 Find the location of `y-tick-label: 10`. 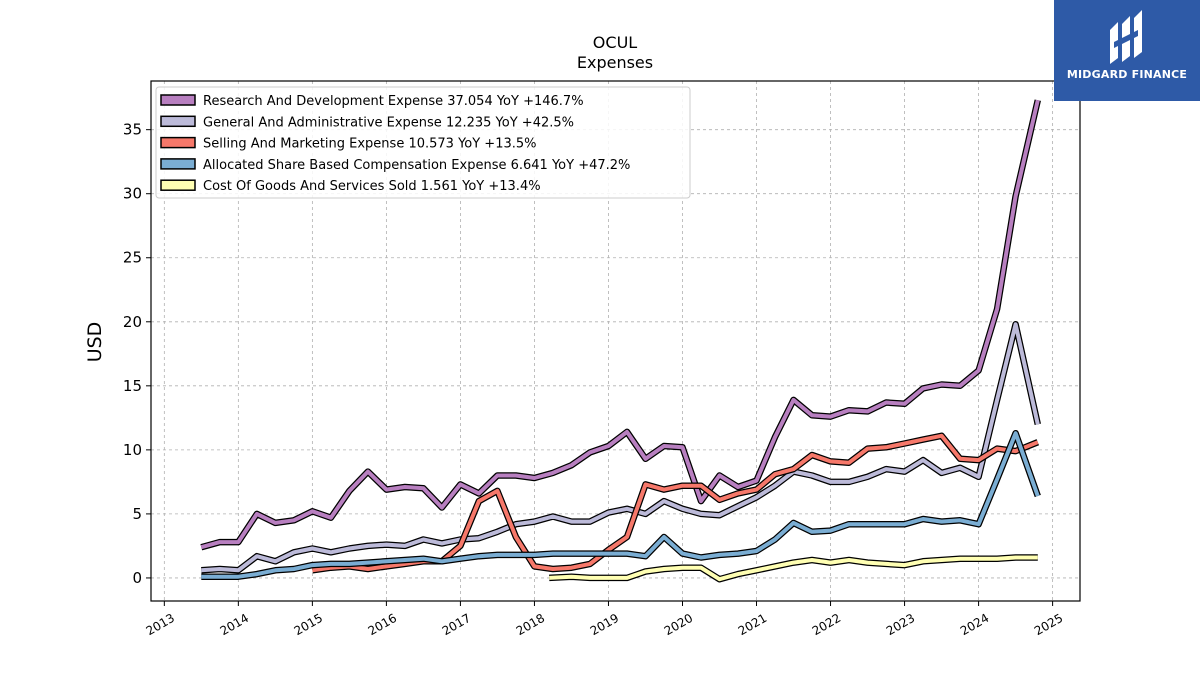

y-tick-label: 10 is located at coordinates (132, 450).